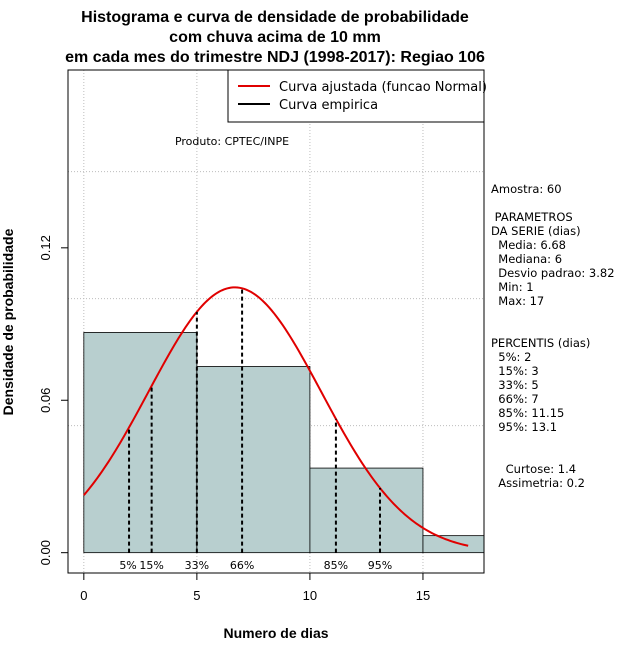  Describe the element at coordinates (242, 565) in the screenshot. I see `percentile-label-3: 66%` at that location.